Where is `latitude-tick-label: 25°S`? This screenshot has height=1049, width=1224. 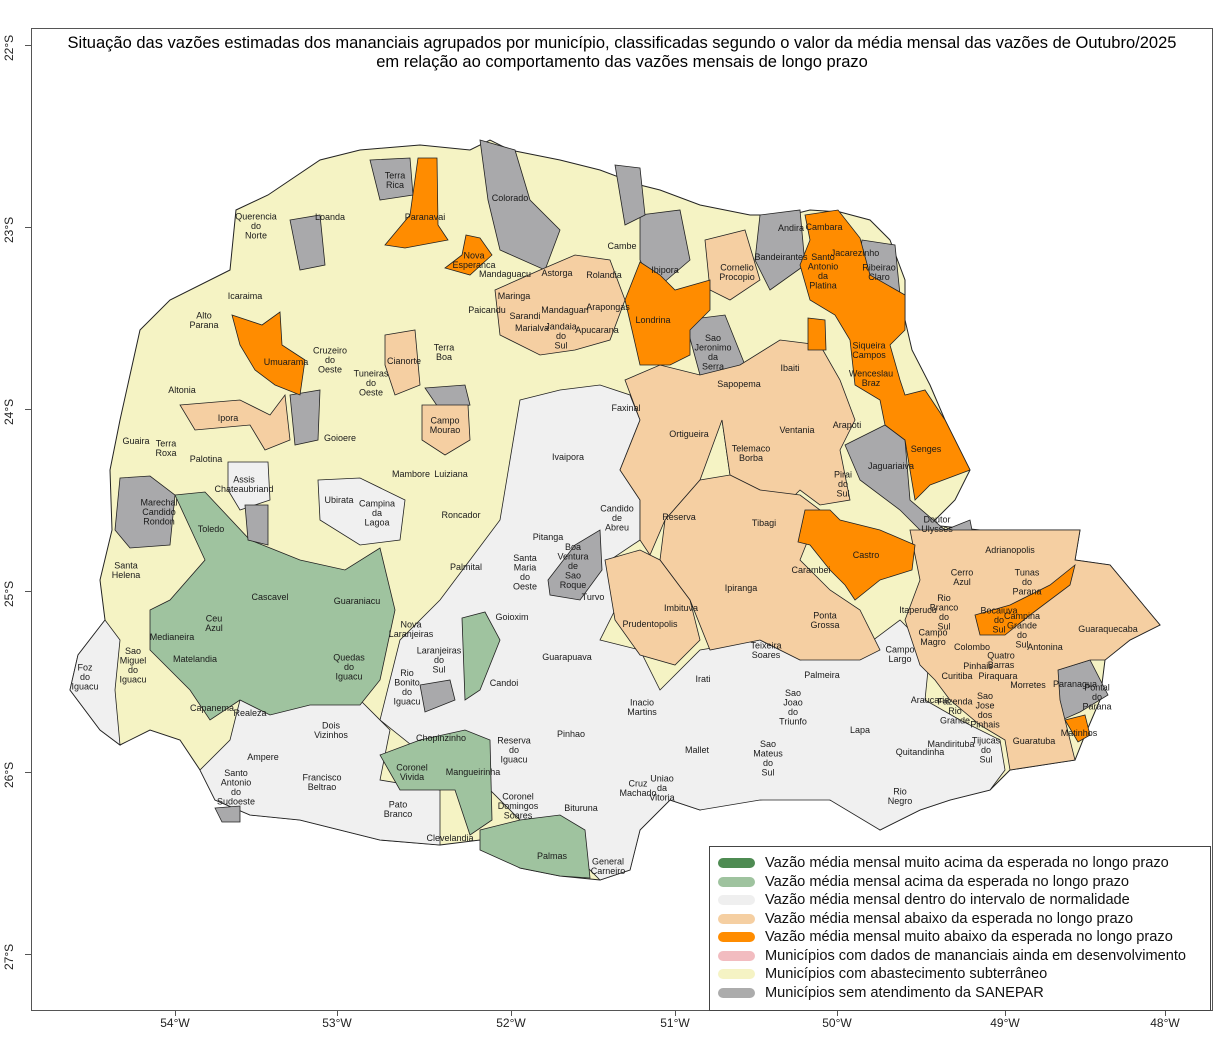 latitude-tick-label: 25°S is located at coordinates (9, 593).